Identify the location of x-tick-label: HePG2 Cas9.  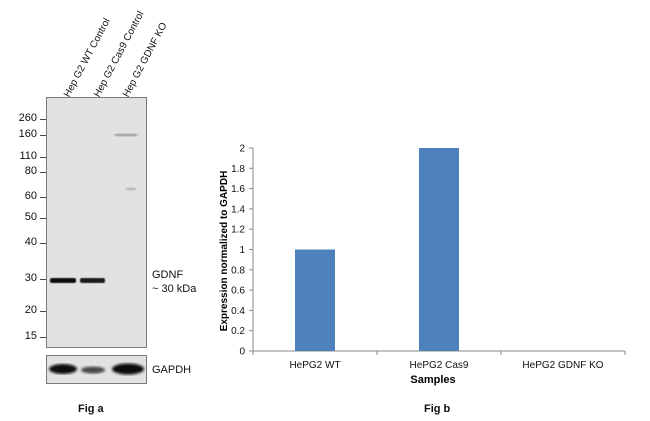
(439, 365).